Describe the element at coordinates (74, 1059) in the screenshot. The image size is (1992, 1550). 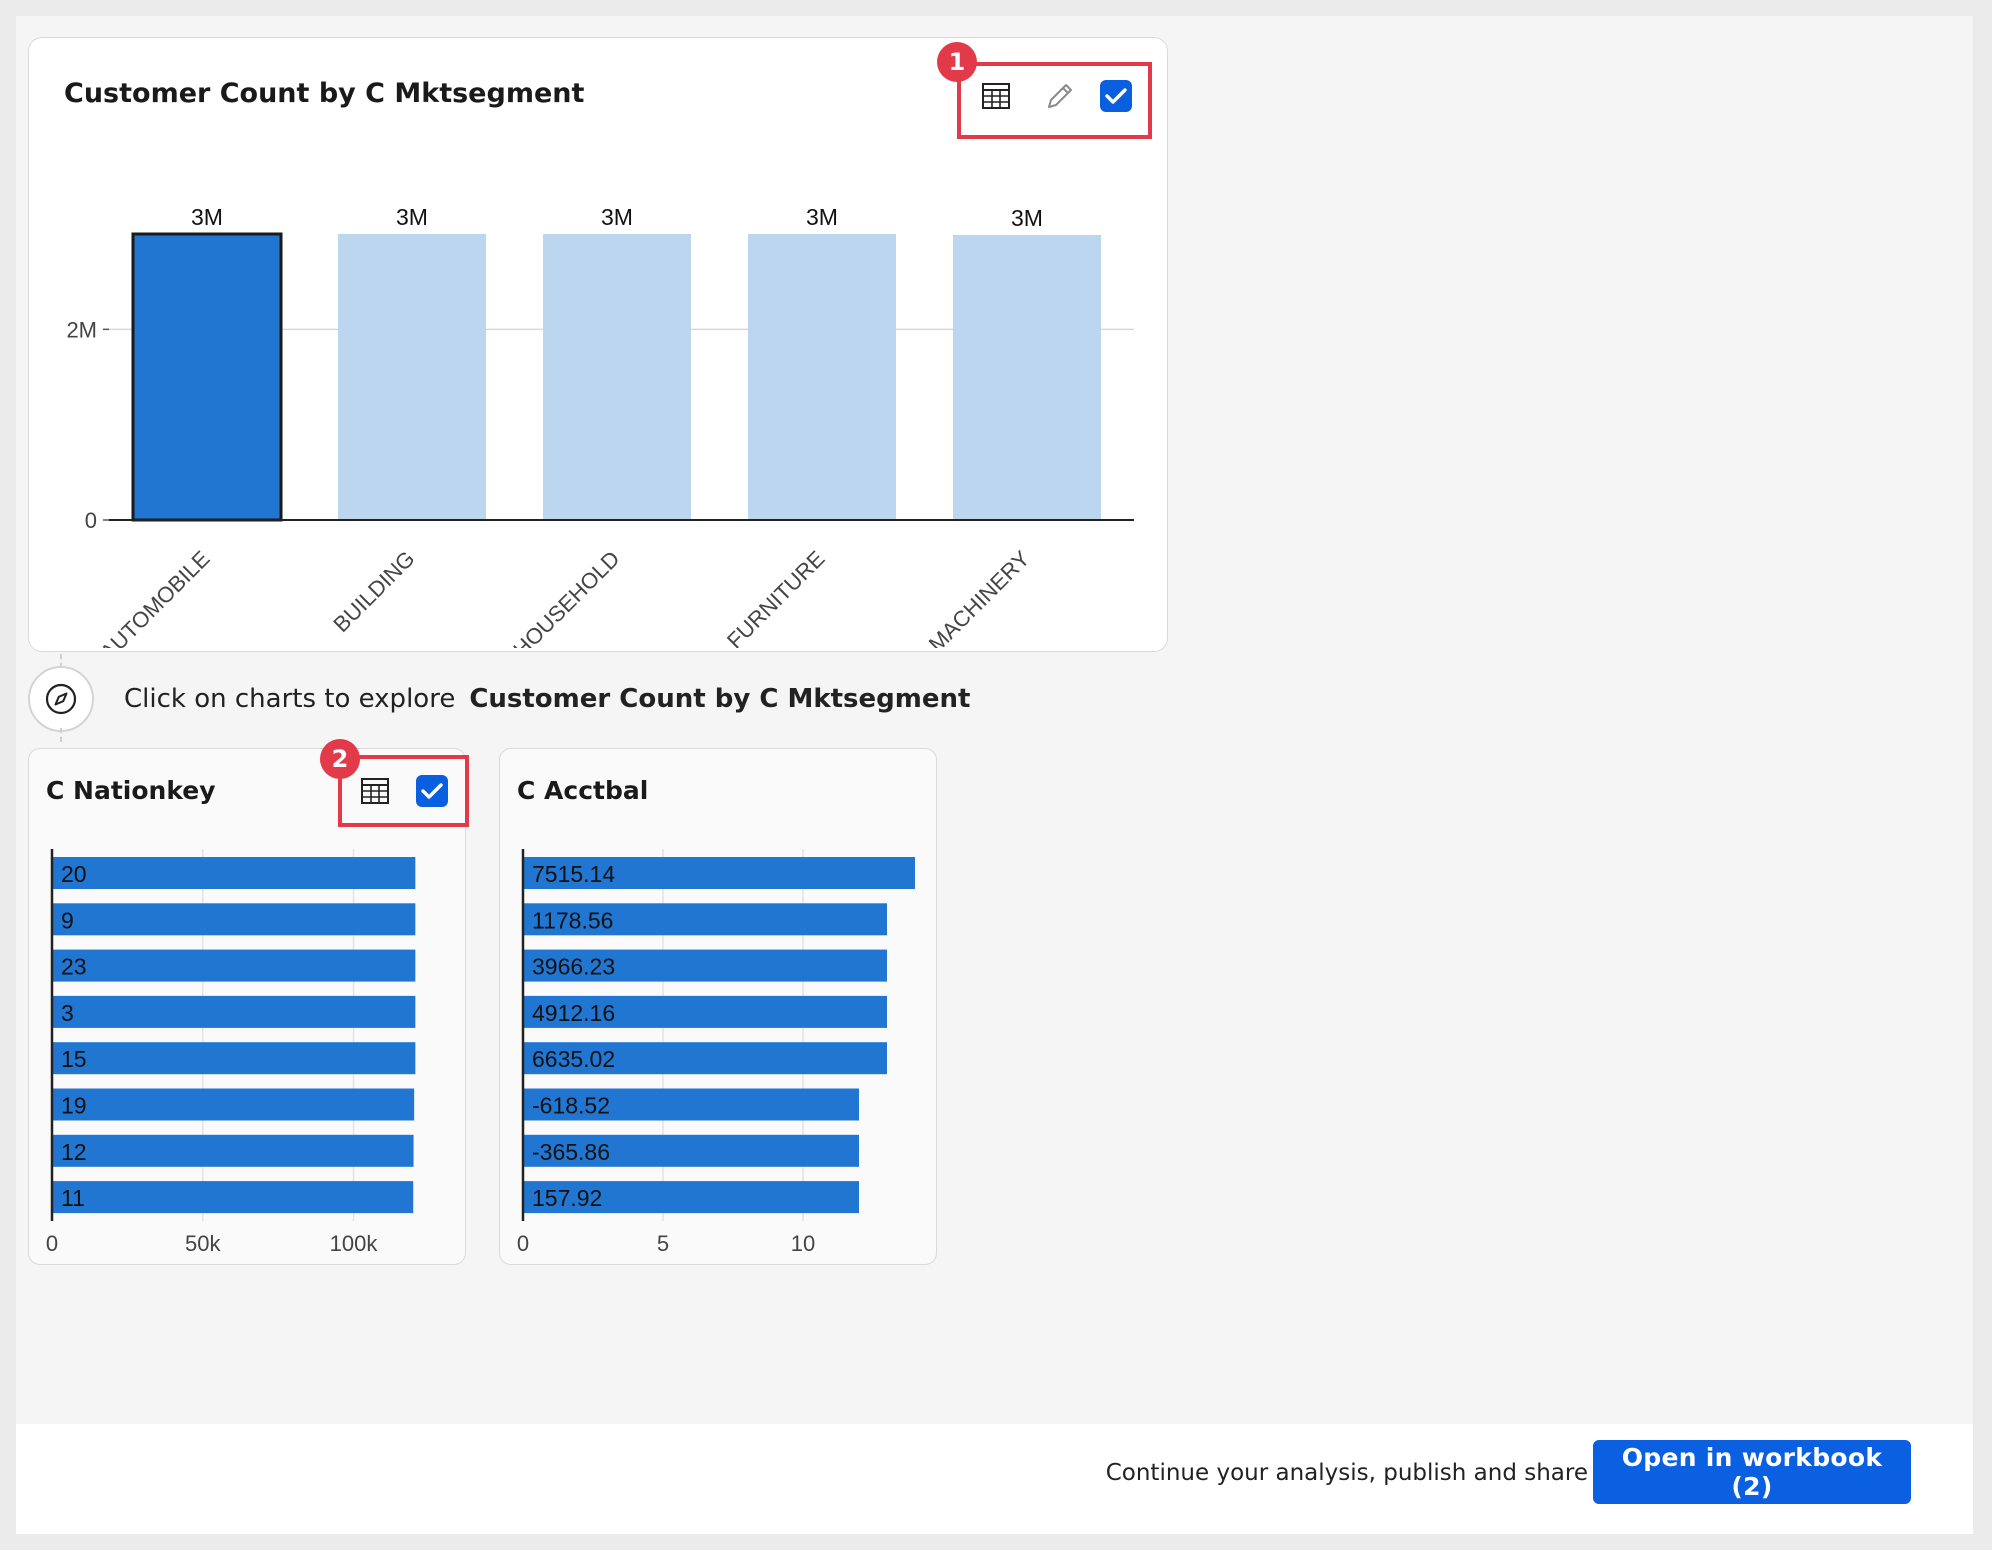
I see `bar-label: 15` at that location.